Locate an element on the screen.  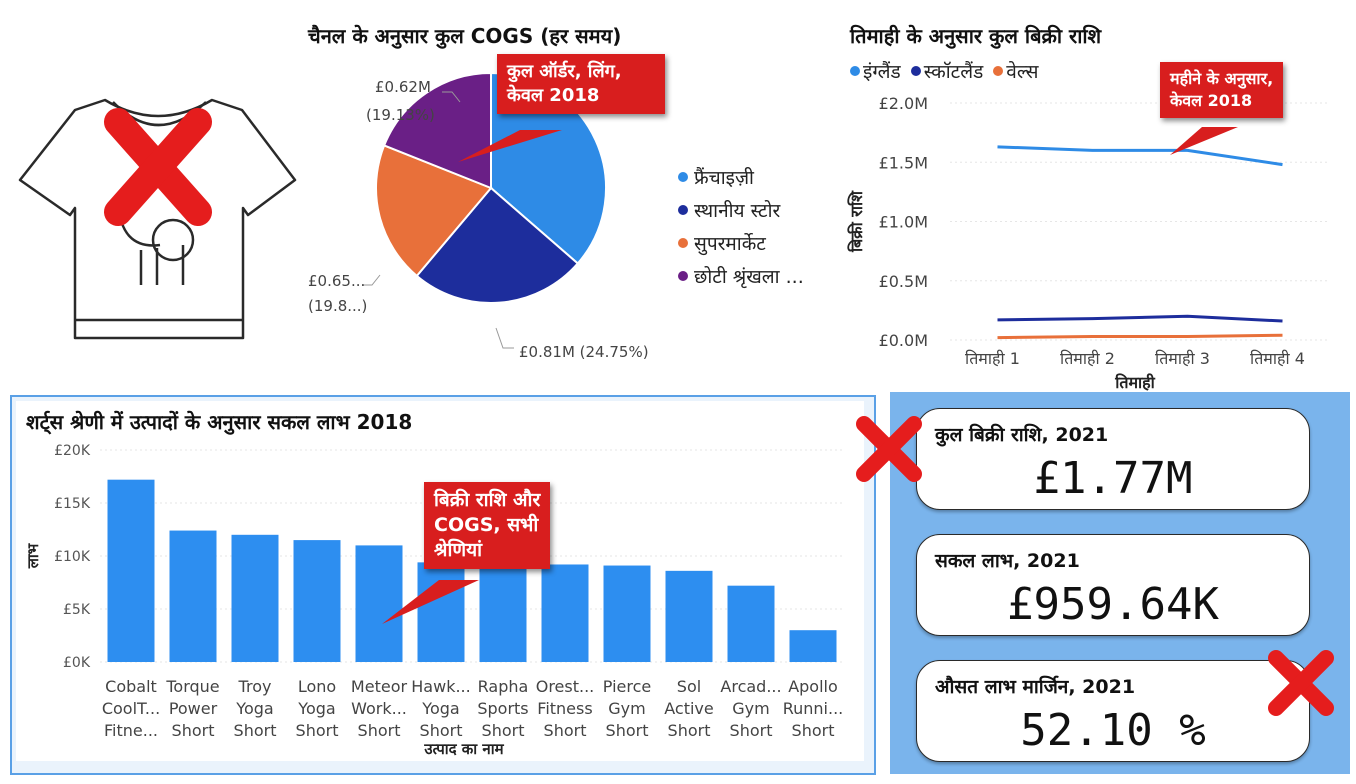
pie-legend-item: फ्रैंचाइज़ी is located at coordinates (741, 176).